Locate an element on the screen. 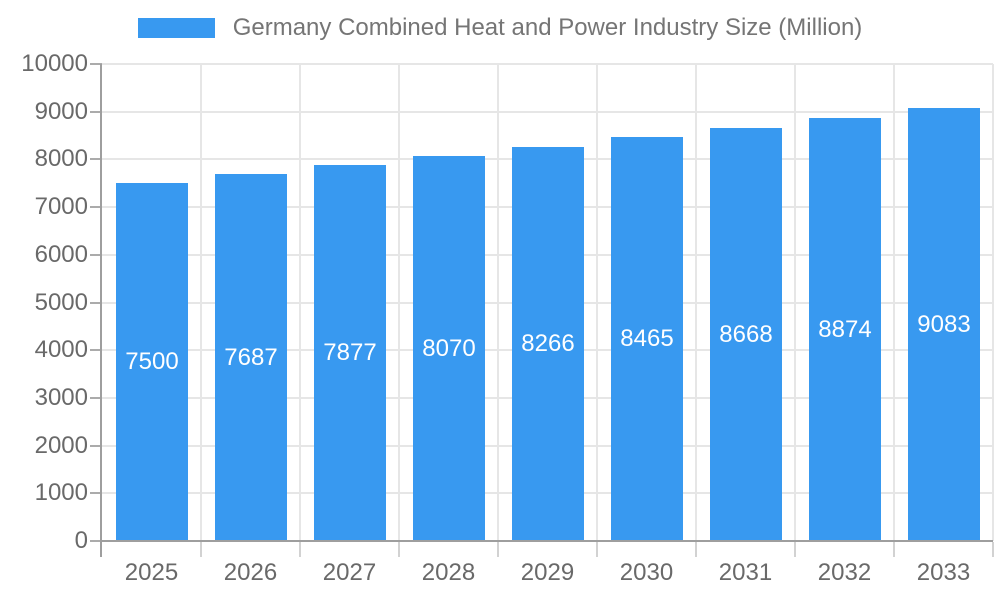 The height and width of the screenshot is (600, 1000). y-axis-tick-label: 6000 is located at coordinates (61, 254).